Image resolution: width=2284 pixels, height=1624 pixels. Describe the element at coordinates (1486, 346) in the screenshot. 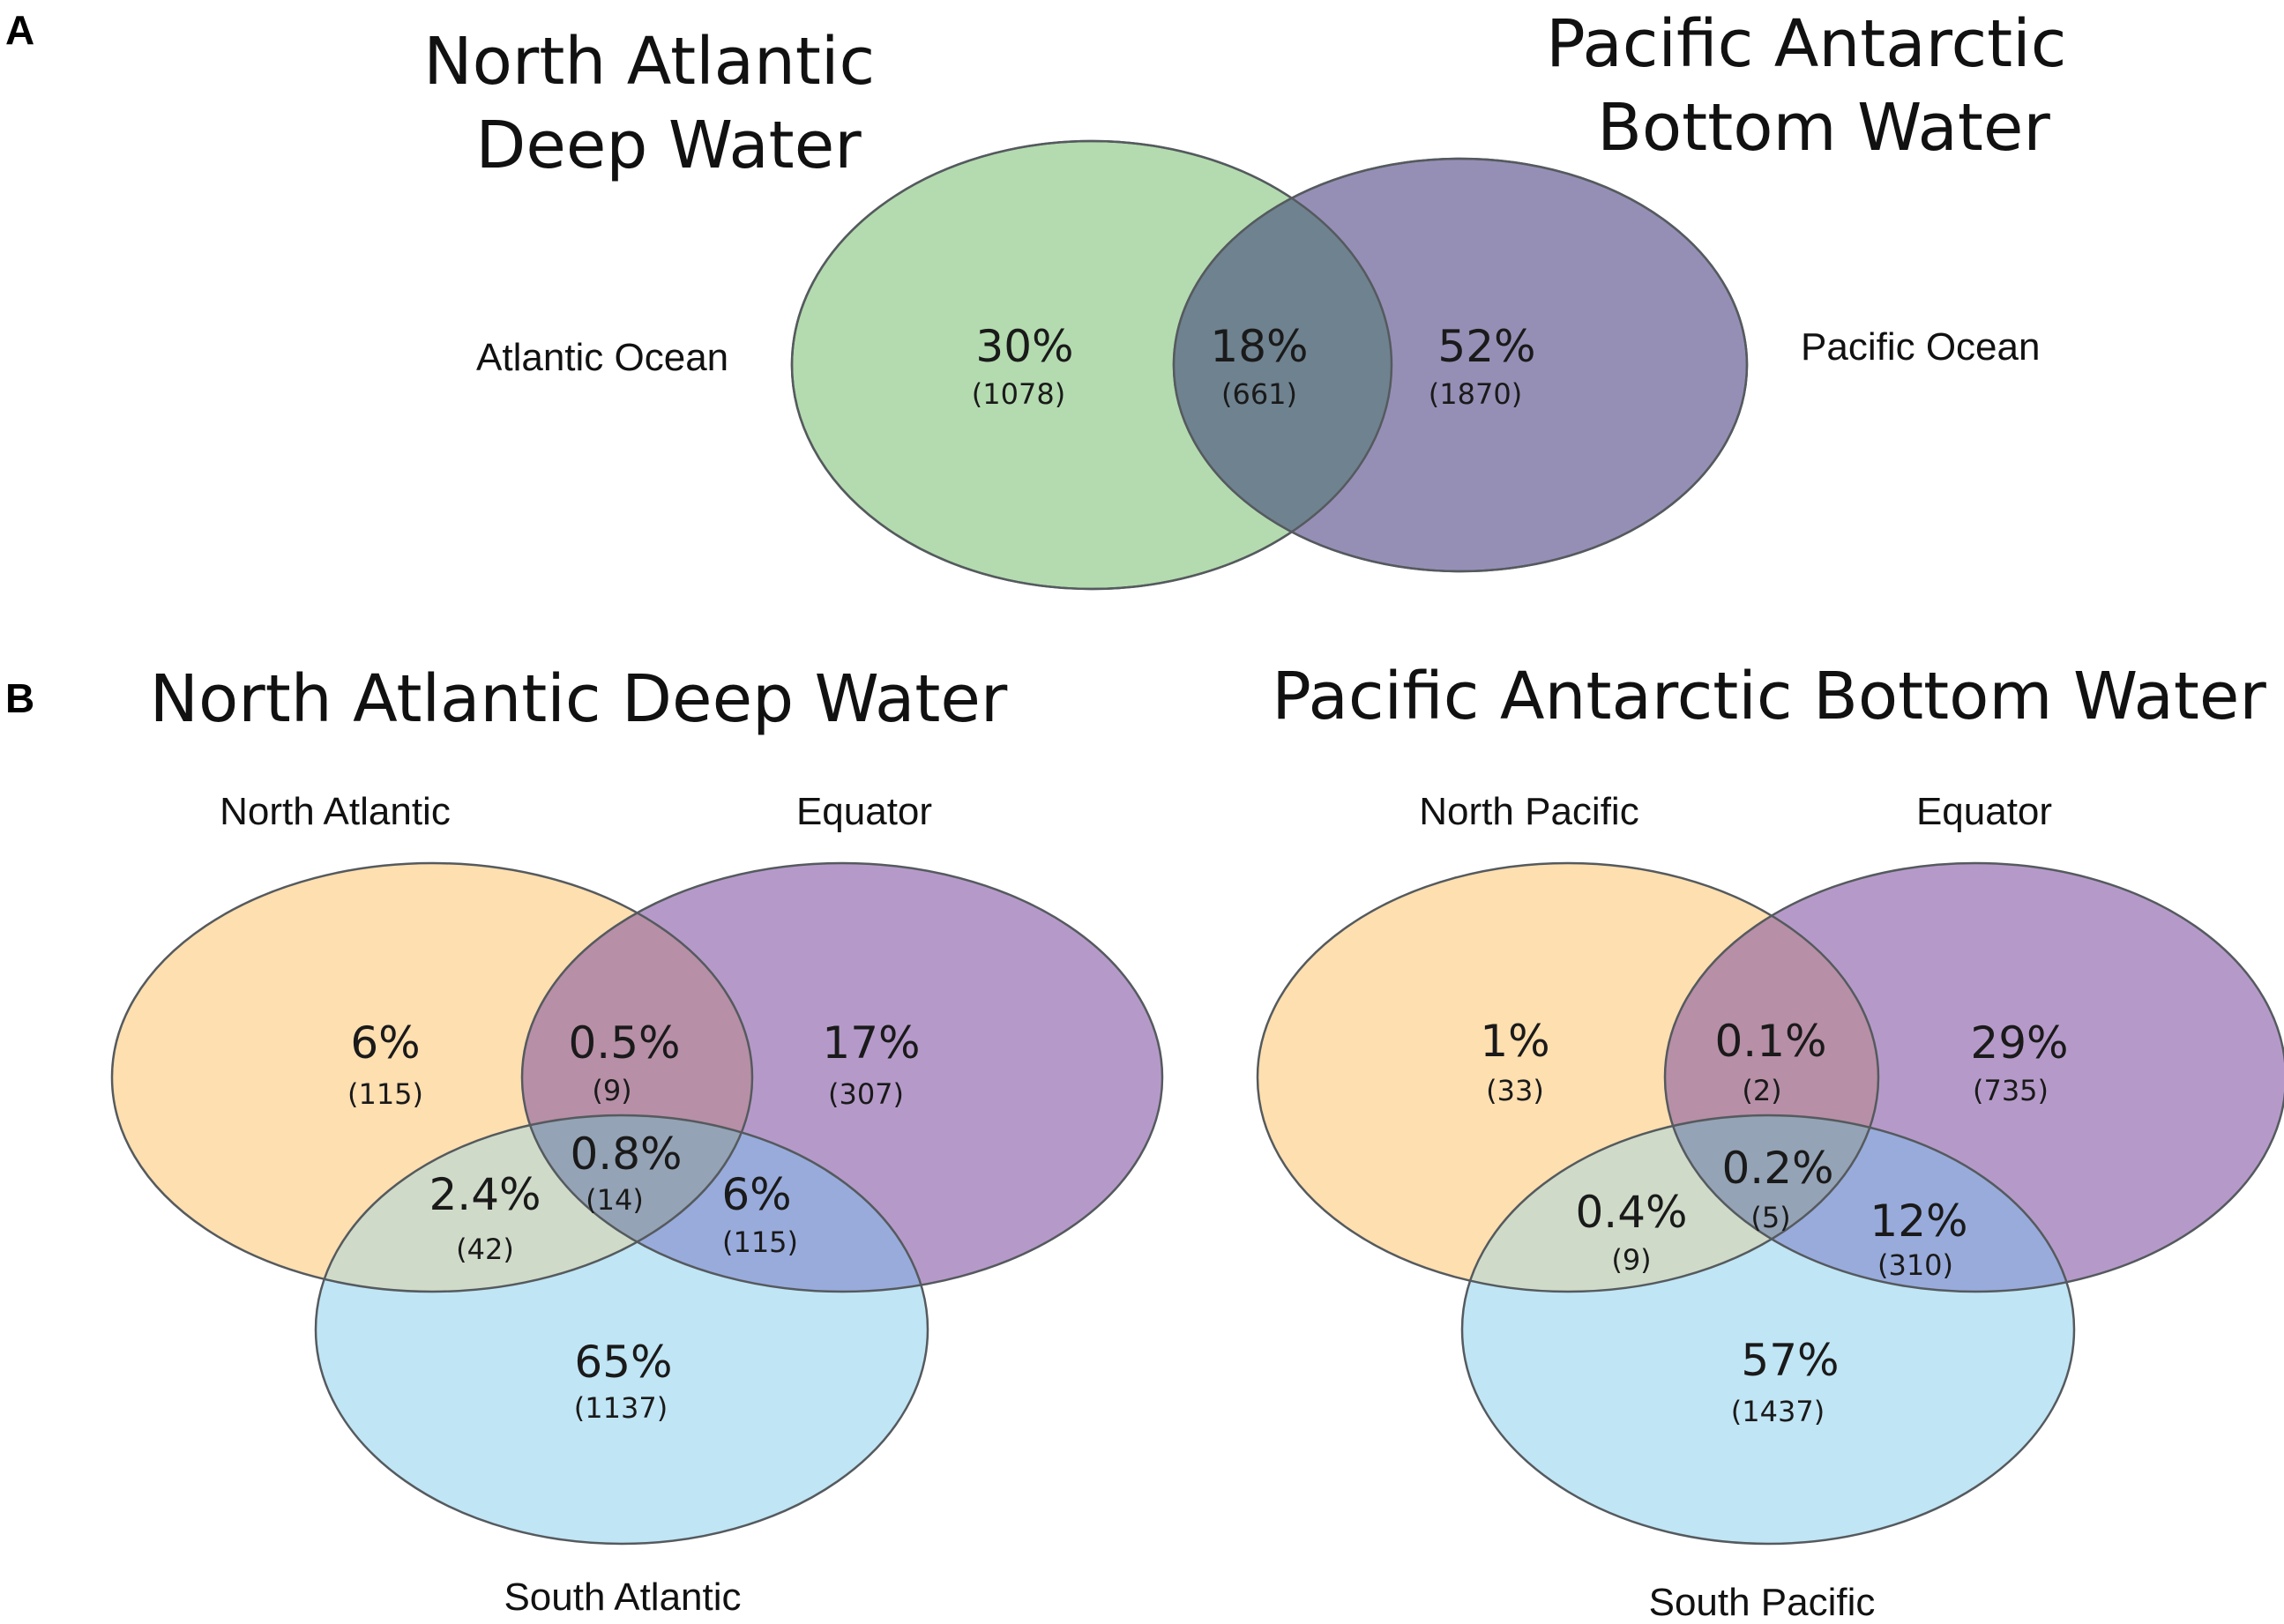

I see `region-percent: 52%` at that location.